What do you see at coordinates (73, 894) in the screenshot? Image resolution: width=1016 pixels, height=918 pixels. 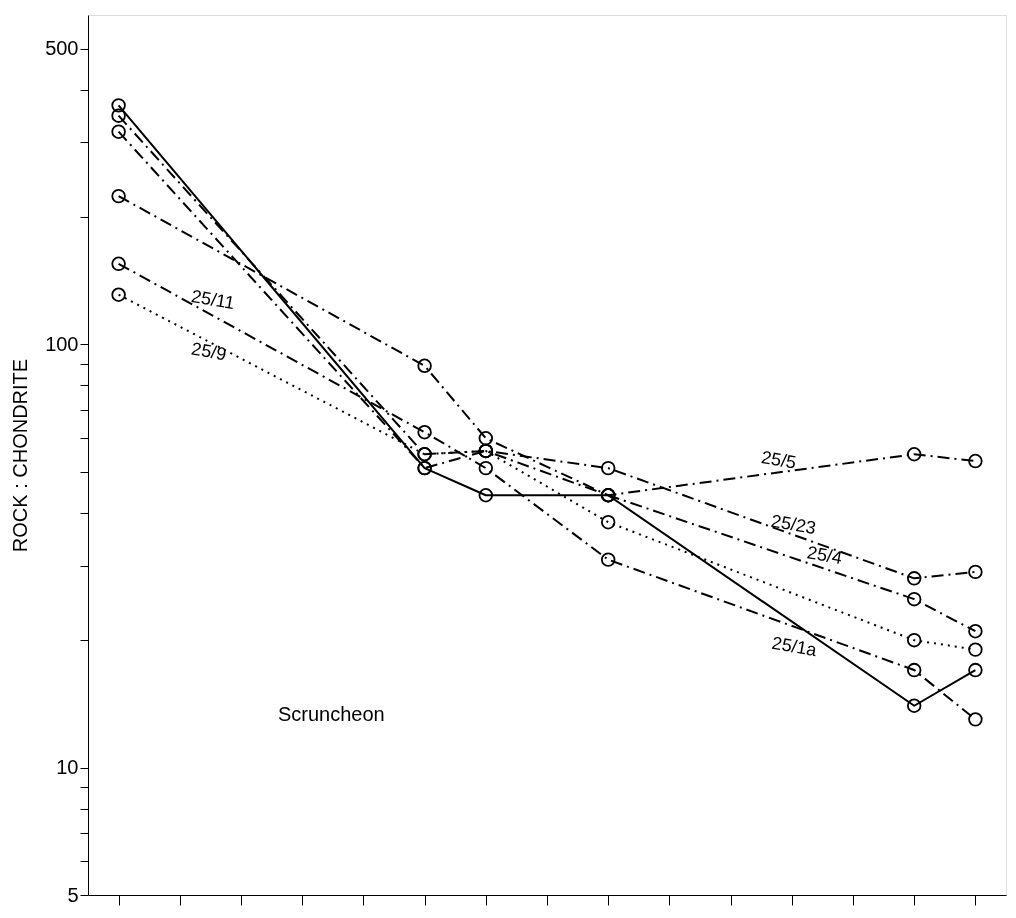 I see `y-tick-label: 5` at bounding box center [73, 894].